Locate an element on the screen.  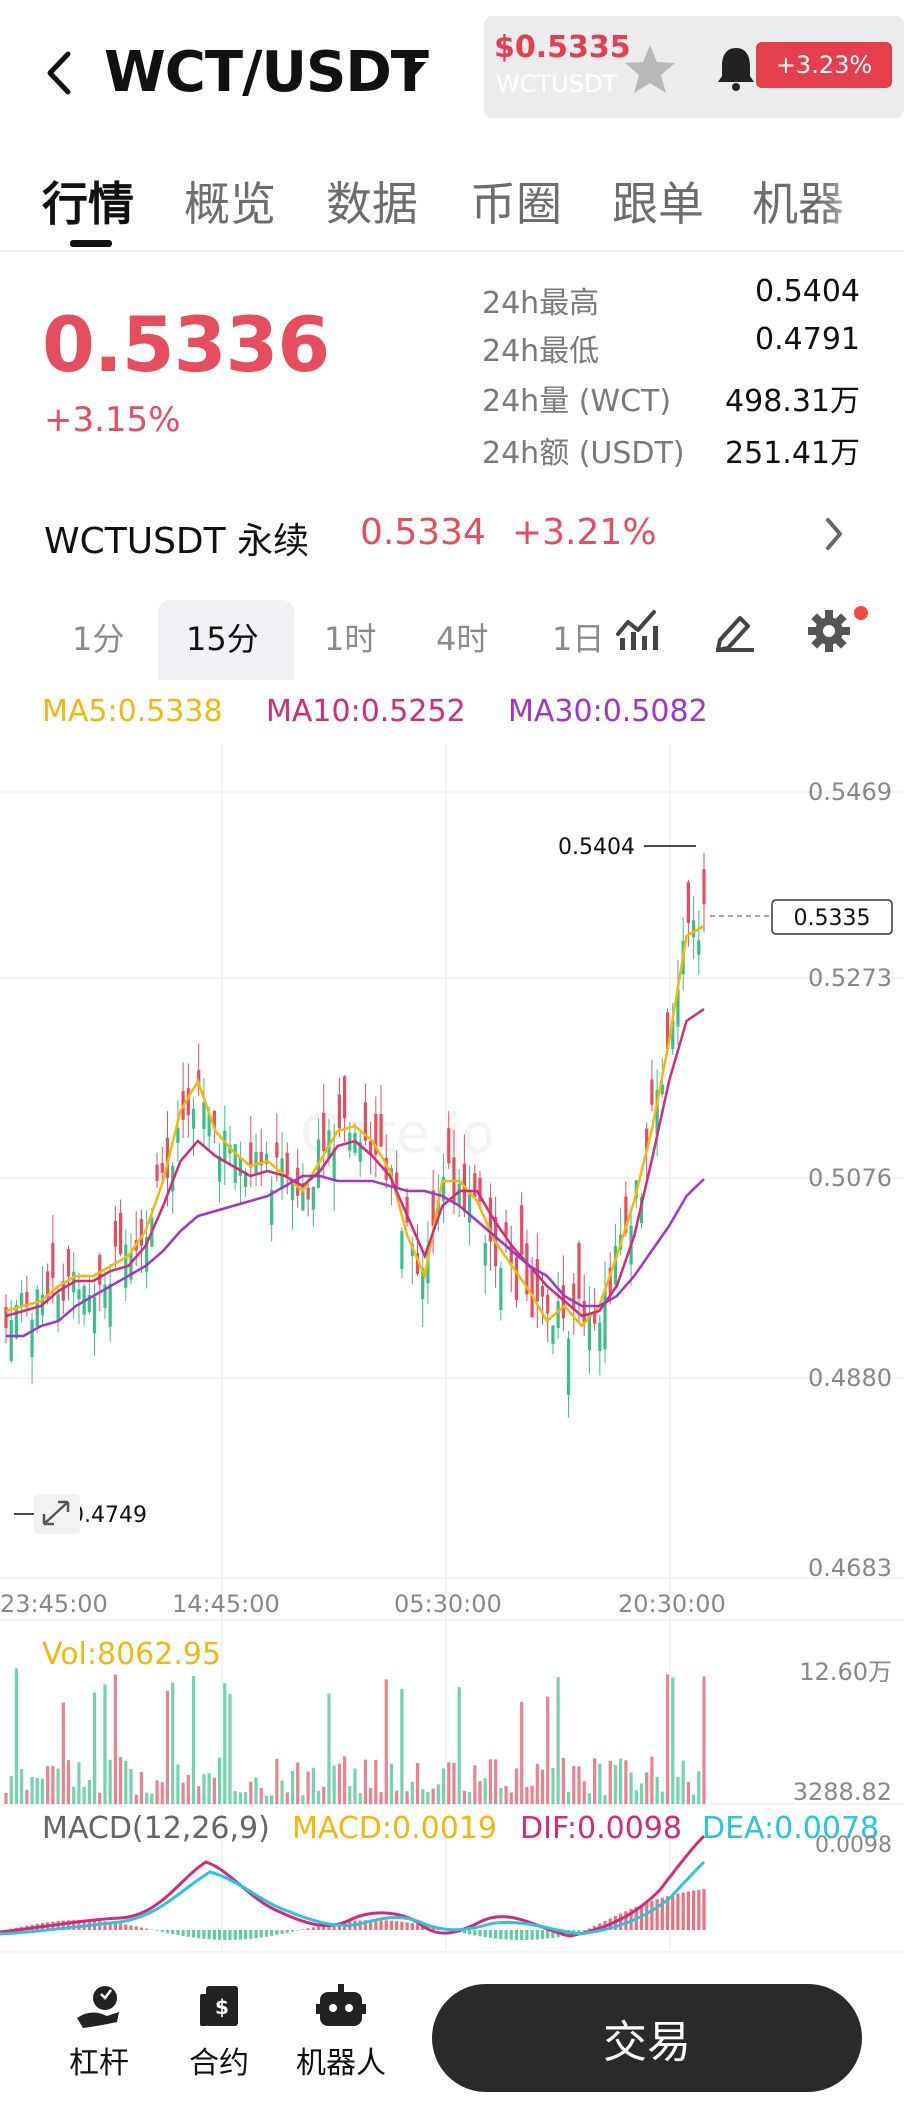
tab-copy-trading: 跟单 is located at coordinates (658, 204).